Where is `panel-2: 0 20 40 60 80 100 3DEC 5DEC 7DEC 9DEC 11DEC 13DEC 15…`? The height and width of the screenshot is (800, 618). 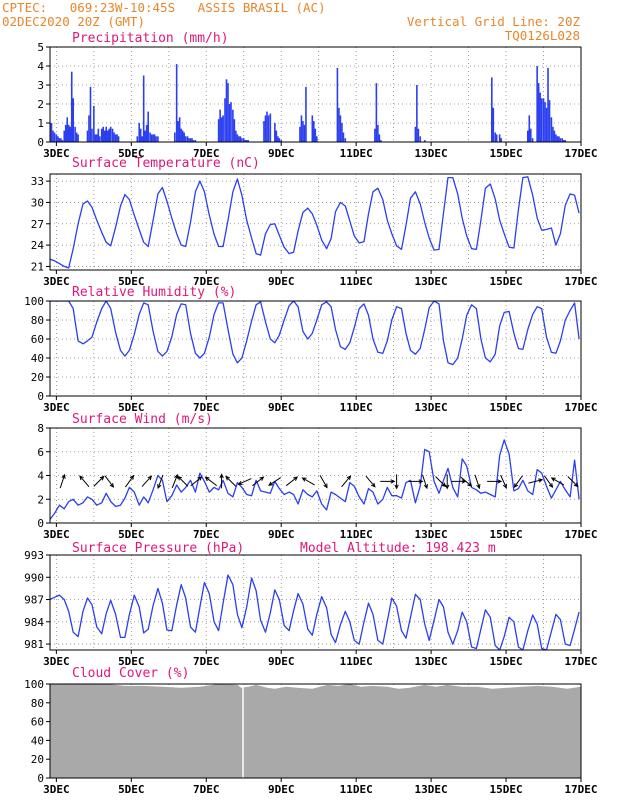
panel-2: 0 20 40 60 80 100 3DEC 5DEC 7DEC 9DEC 11DEC 13DEC 15… is located at coordinates (310, 349).